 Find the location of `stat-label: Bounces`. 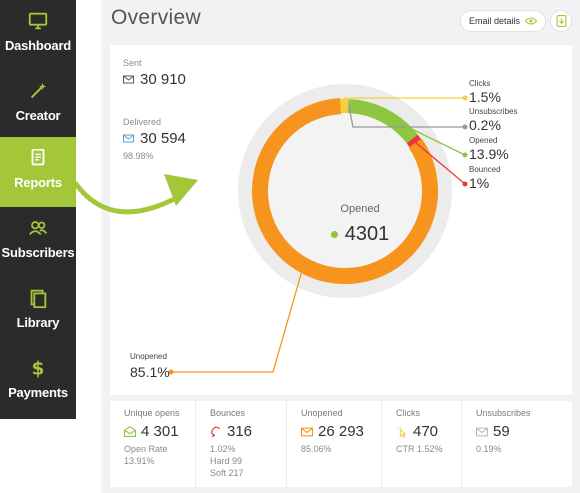

stat-label: Bounces is located at coordinates (228, 413).